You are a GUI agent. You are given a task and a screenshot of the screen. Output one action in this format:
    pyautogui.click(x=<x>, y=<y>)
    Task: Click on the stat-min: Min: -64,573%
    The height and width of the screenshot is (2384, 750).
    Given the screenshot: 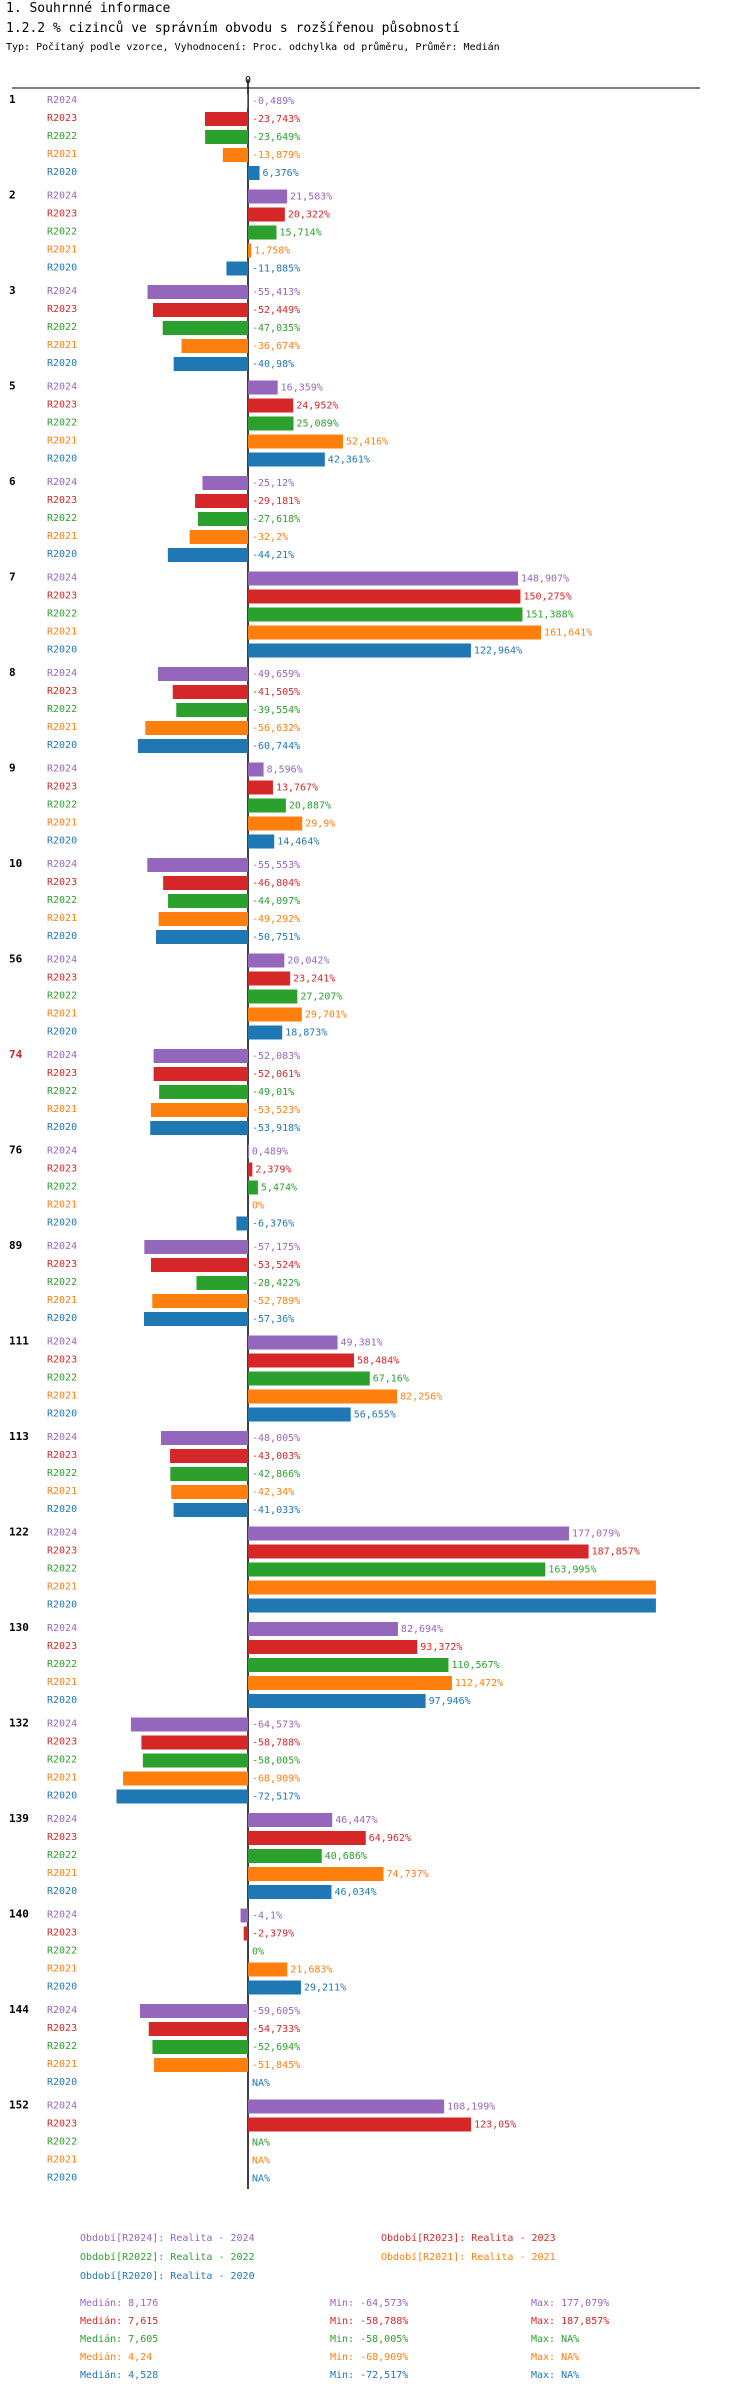 What is the action you would take?
    pyautogui.click(x=369, y=2303)
    